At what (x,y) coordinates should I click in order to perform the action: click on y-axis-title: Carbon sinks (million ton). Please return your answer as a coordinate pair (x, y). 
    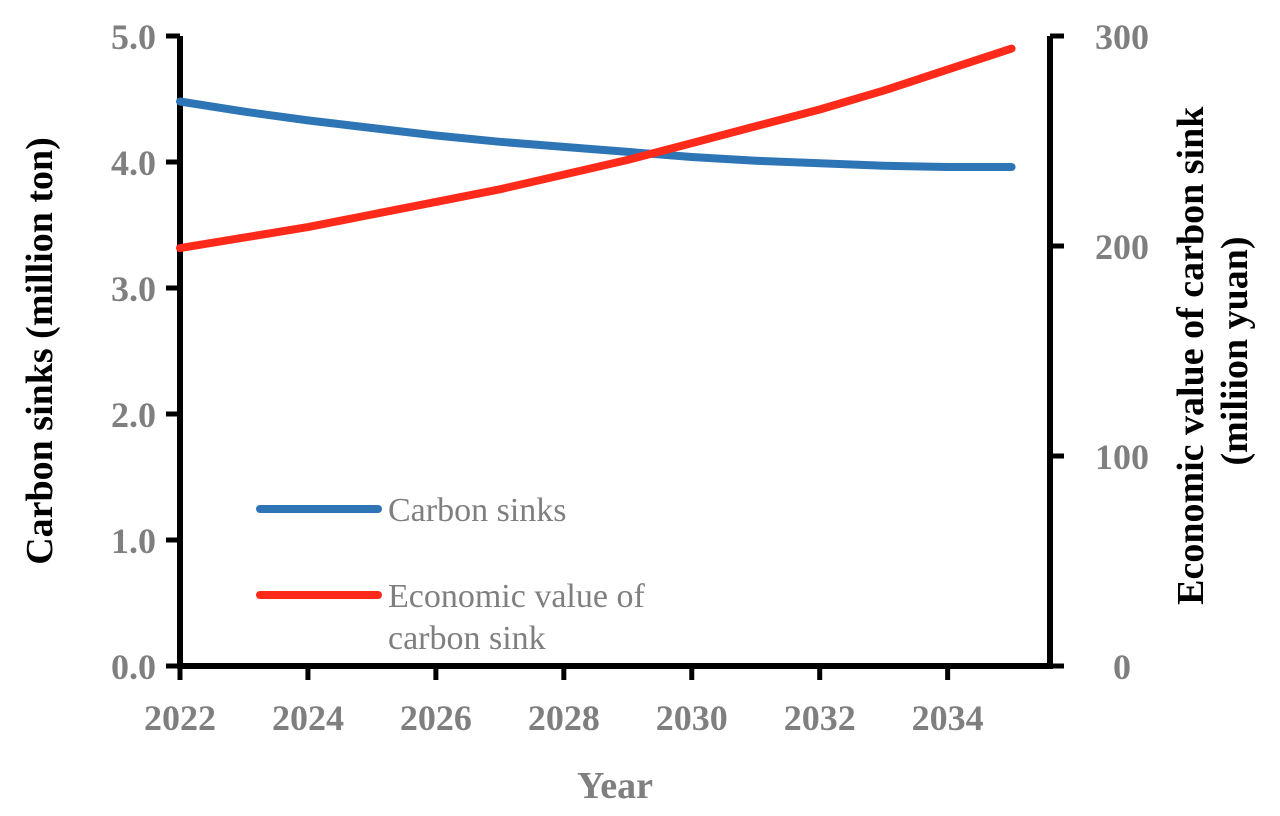
    Looking at the image, I should click on (40, 351).